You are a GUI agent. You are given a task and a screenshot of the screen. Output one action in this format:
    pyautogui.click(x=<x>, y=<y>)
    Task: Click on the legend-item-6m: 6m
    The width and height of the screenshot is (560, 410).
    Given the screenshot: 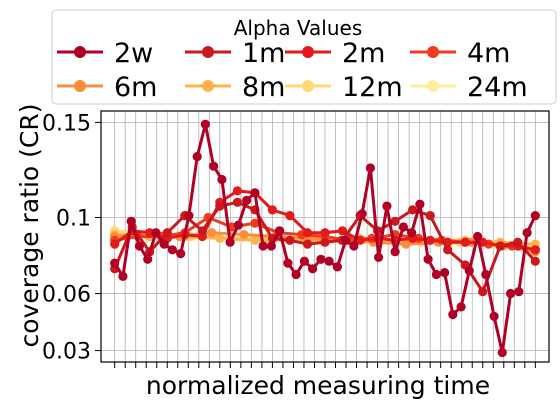 What is the action you would take?
    pyautogui.click(x=107, y=87)
    